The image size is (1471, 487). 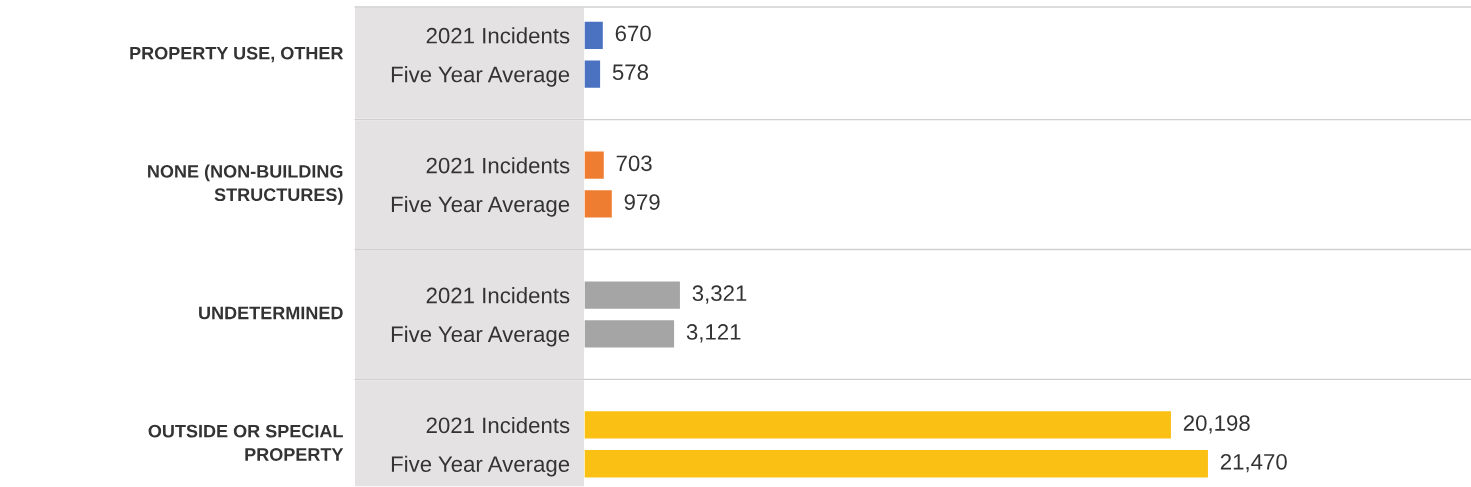 I want to click on data-label: 20,198, so click(x=1216, y=424).